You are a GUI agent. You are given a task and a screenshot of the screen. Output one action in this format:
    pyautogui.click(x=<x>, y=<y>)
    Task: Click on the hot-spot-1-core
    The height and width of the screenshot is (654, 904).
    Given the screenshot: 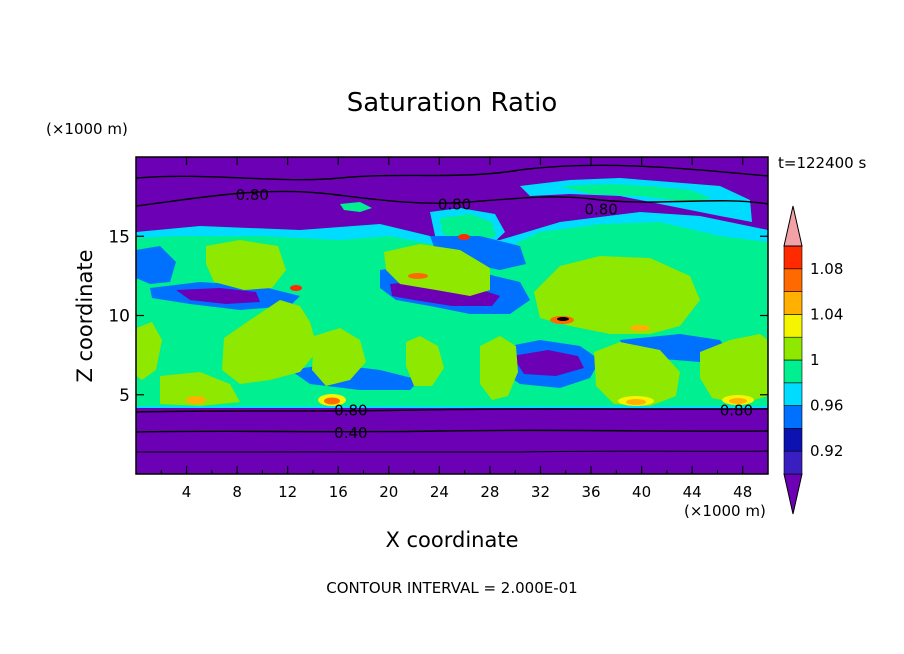 What is the action you would take?
    pyautogui.click(x=332, y=401)
    